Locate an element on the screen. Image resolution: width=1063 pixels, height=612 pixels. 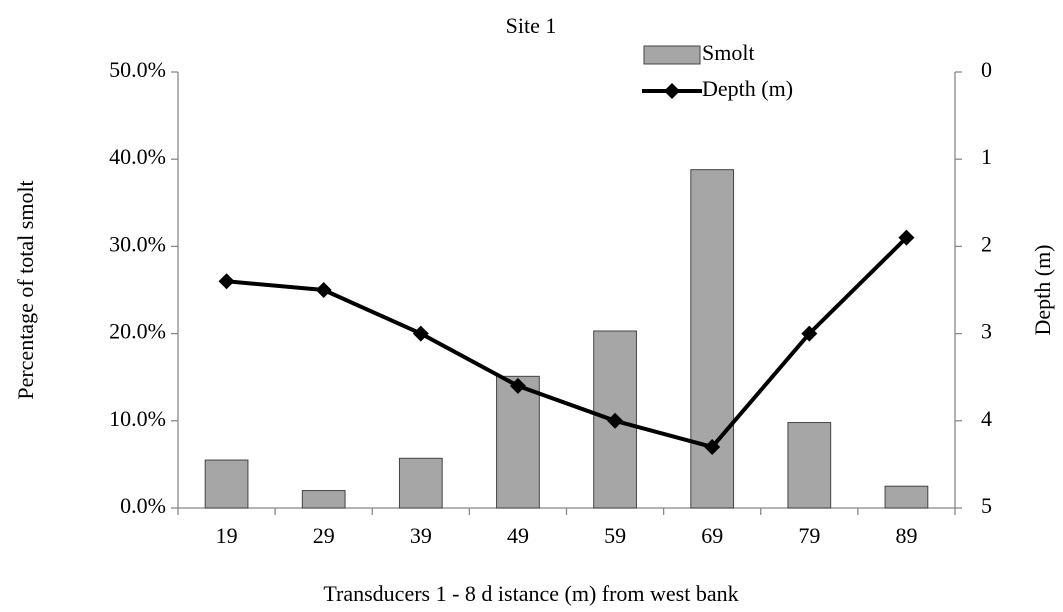
x-tick-label: 39 is located at coordinates (421, 535).